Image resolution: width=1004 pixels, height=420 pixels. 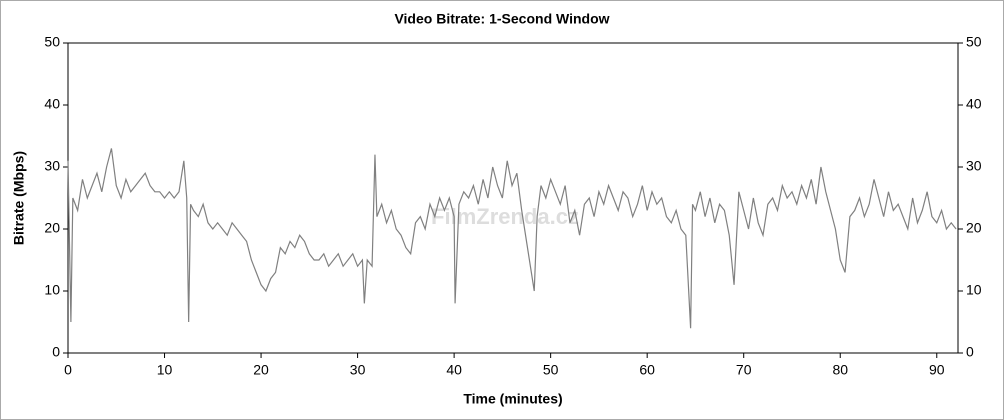 I want to click on x-tick-label: 90, so click(x=937, y=370).